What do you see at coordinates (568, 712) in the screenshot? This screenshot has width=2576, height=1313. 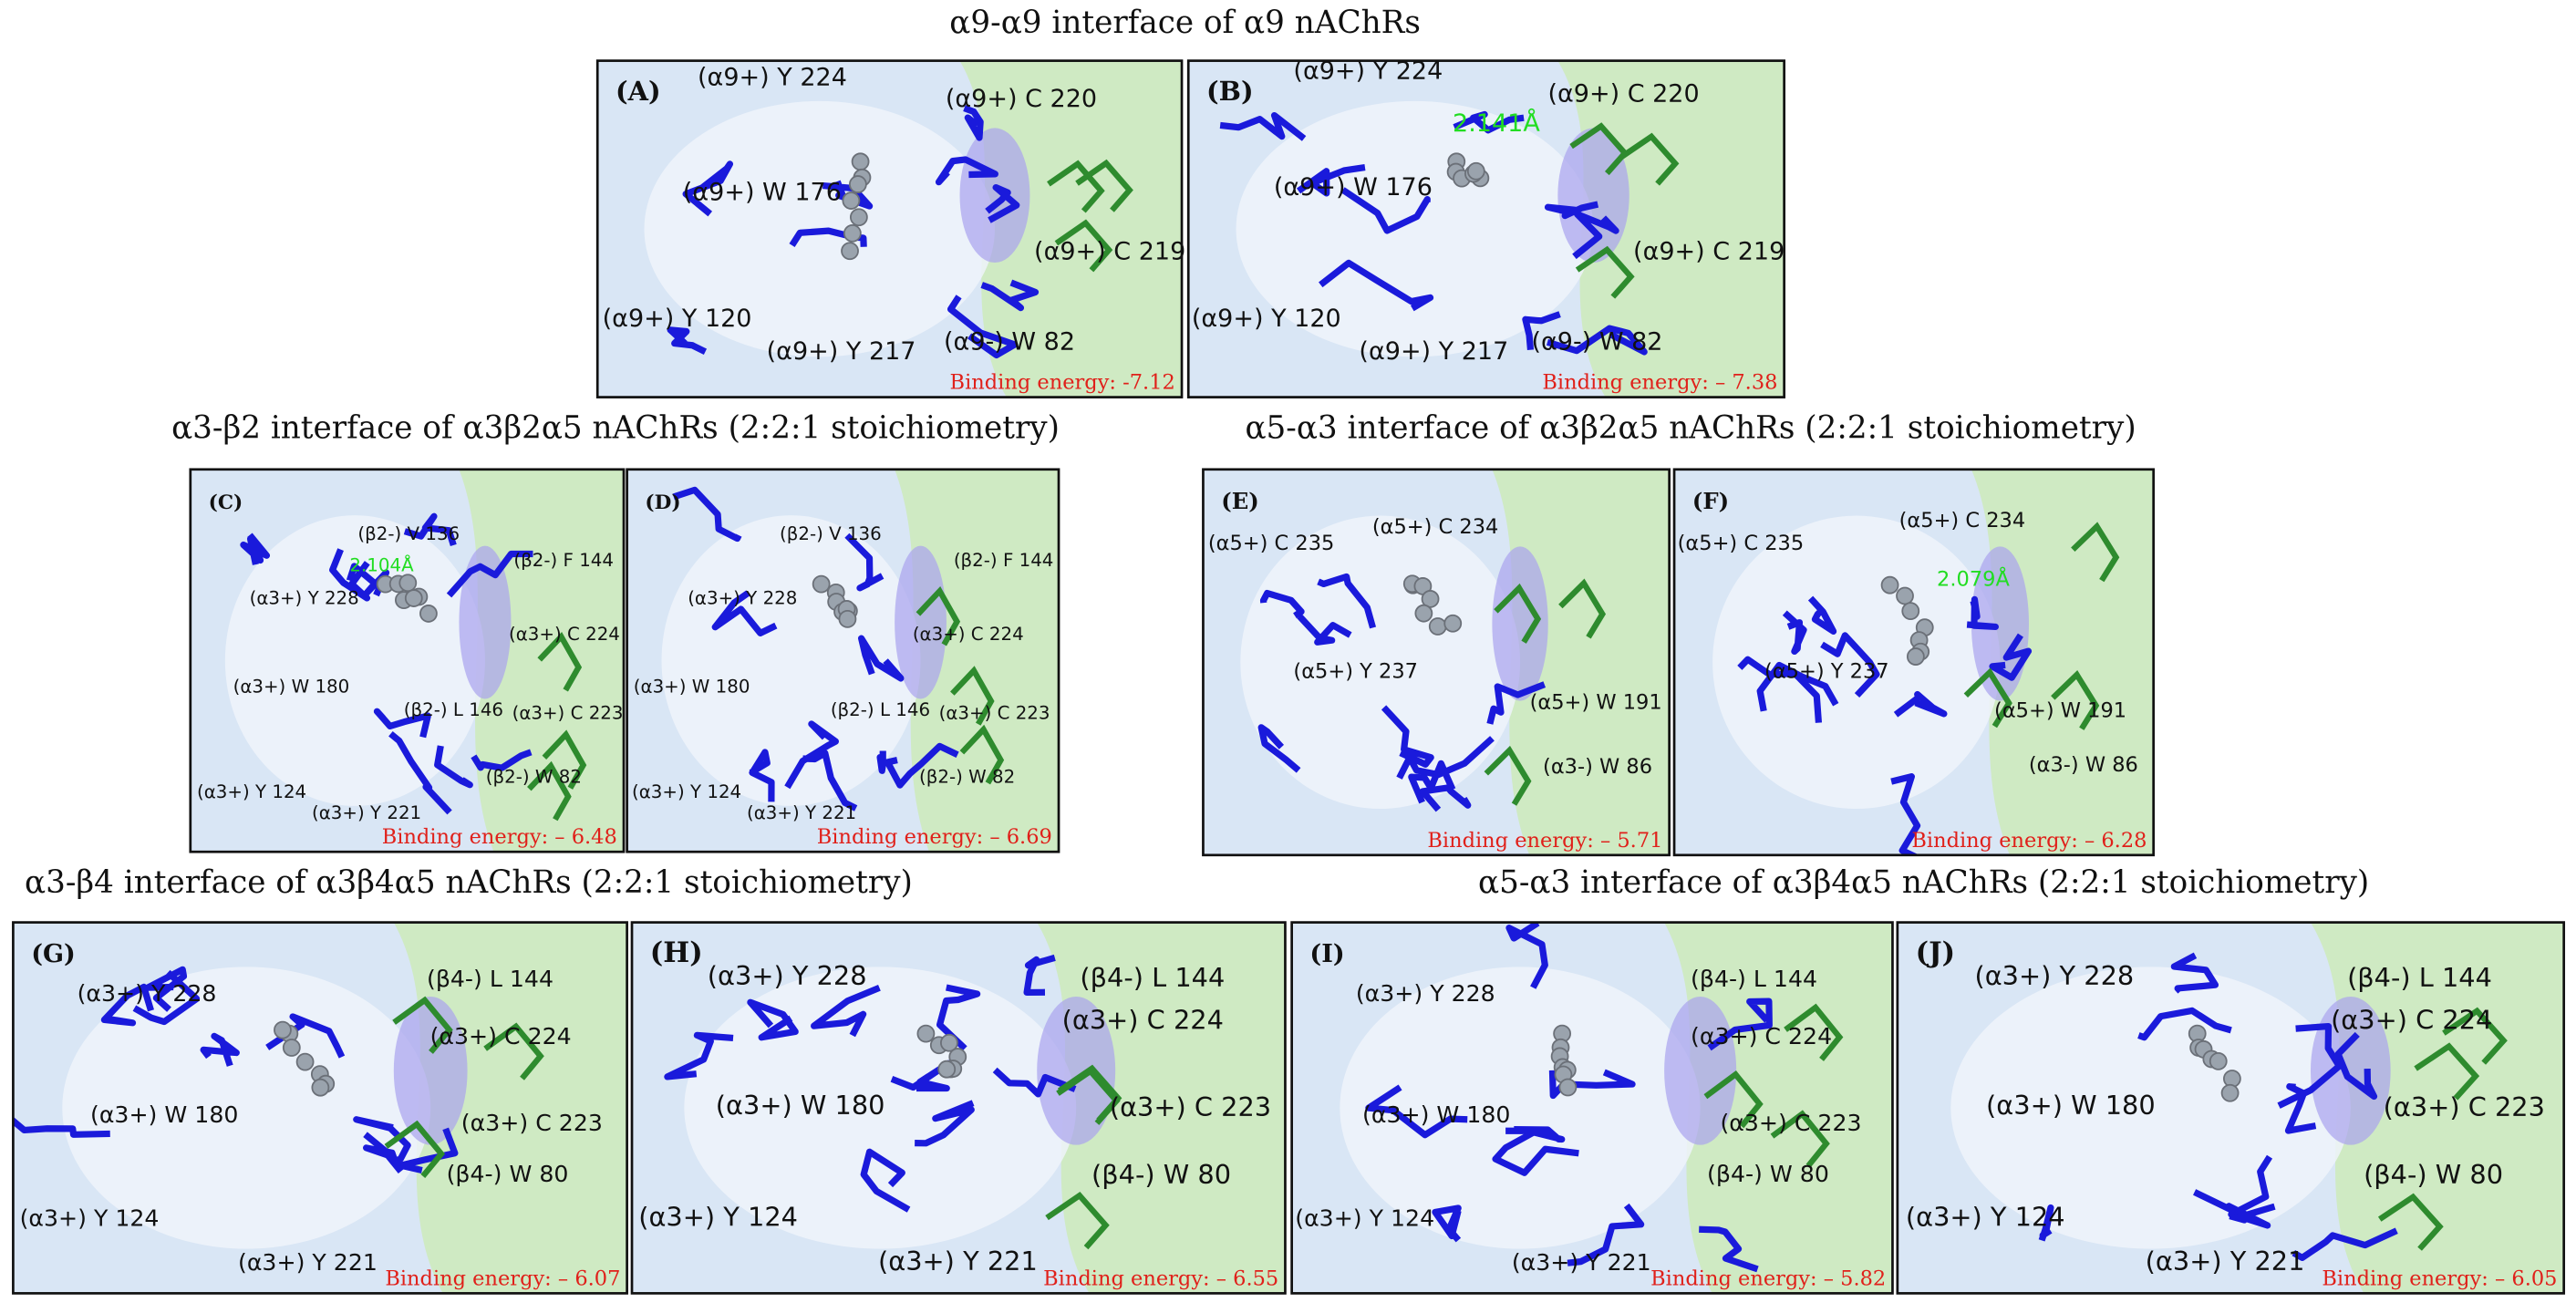 I see `residue-label: (α3+) C 223` at bounding box center [568, 712].